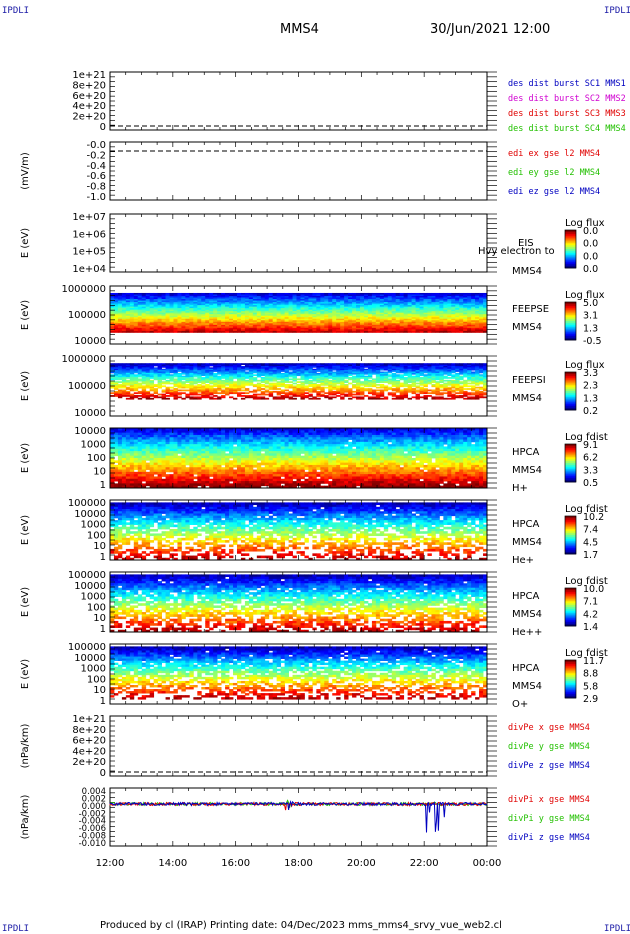  Describe the element at coordinates (585, 365) in the screenshot. I see `p5-cbar-title: Log flux` at that location.